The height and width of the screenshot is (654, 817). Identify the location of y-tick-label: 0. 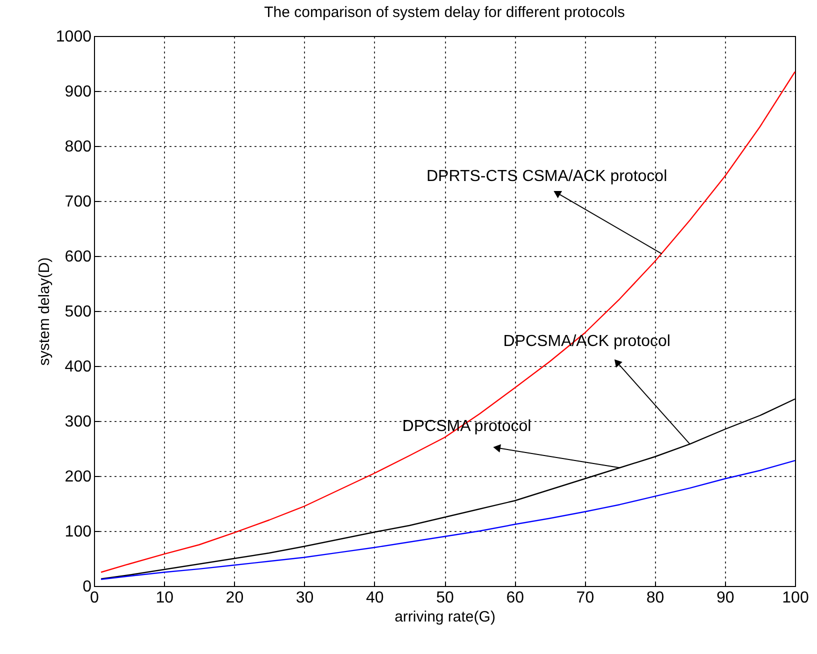
(87, 587).